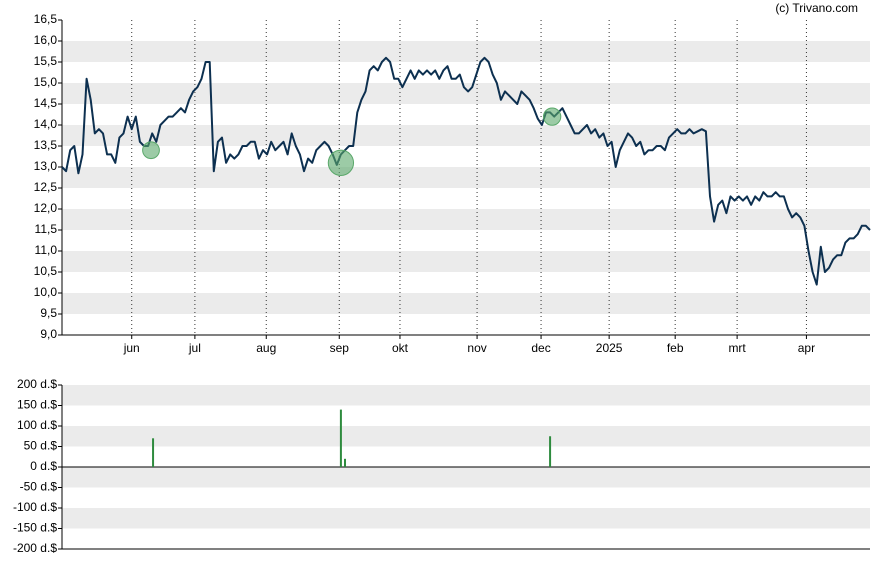 Image resolution: width=888 pixels, height=565 pixels. I want to click on y-tick-label: 15,5, so click(46, 61).